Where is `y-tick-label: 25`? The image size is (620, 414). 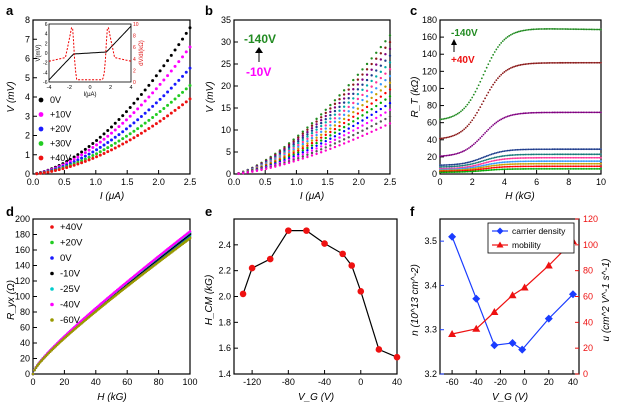 y-tick-label: 25 is located at coordinates (226, 64).